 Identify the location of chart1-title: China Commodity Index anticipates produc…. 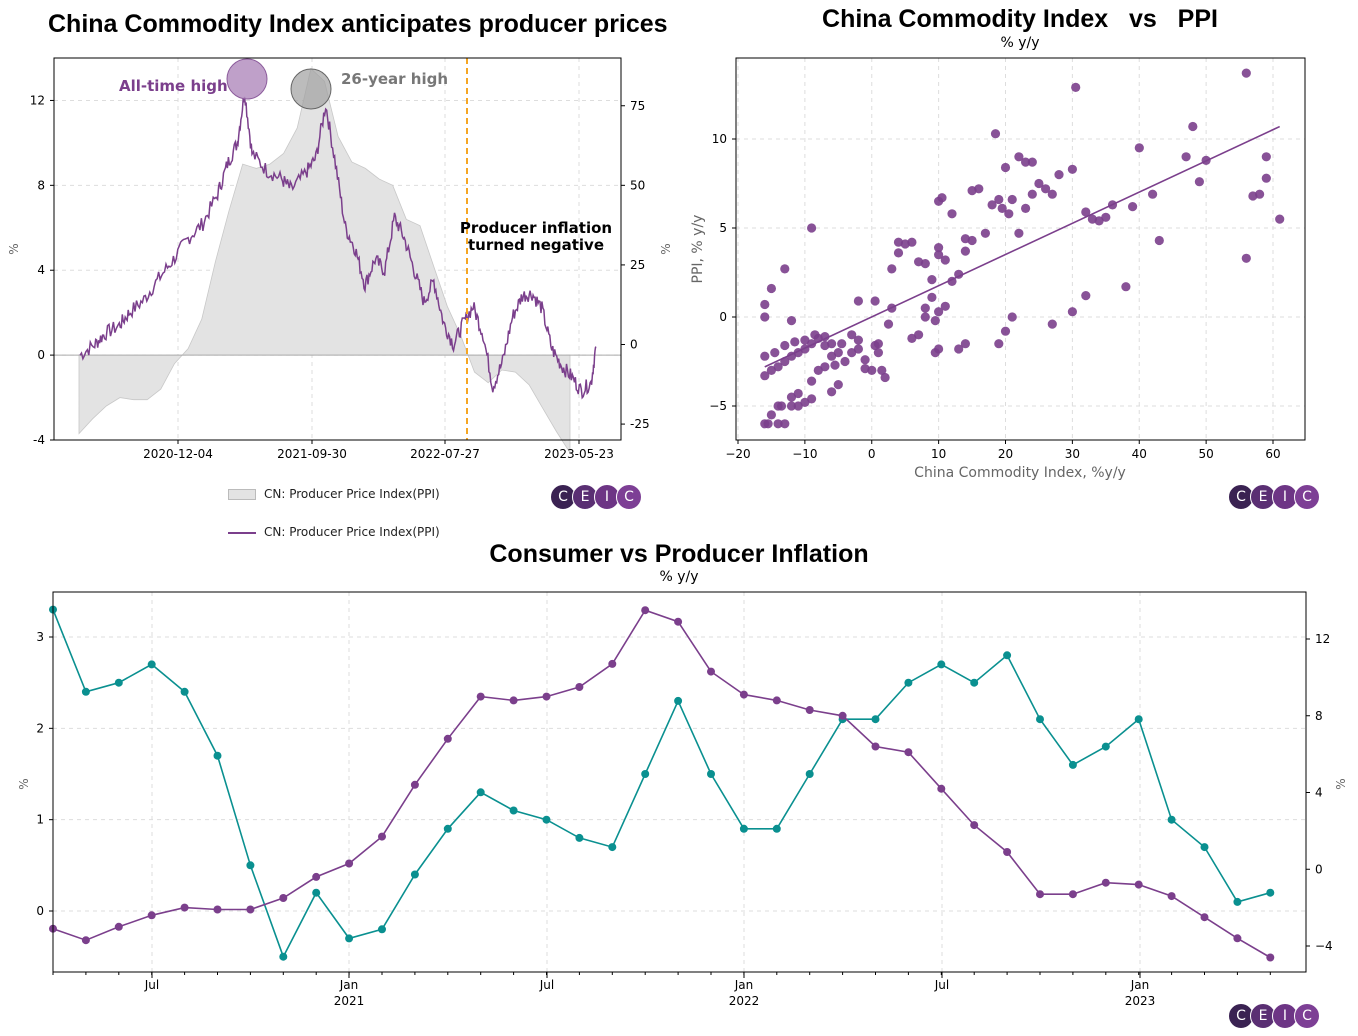
(358, 24).